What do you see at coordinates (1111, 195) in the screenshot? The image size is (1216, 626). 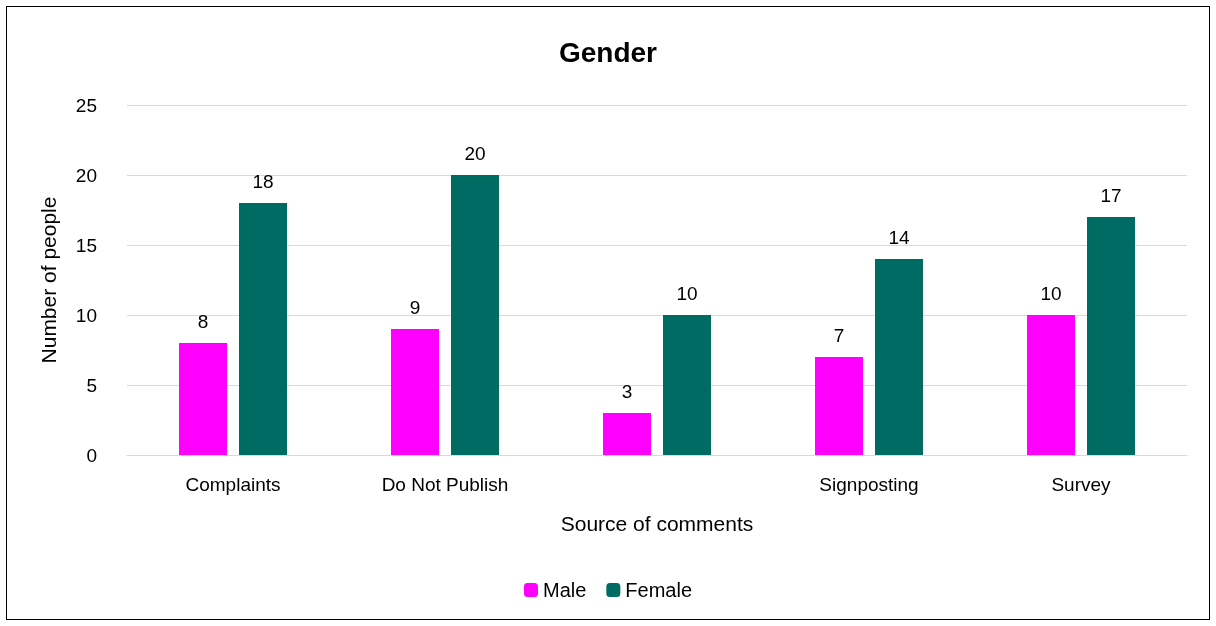 I see `data-label: 17` at bounding box center [1111, 195].